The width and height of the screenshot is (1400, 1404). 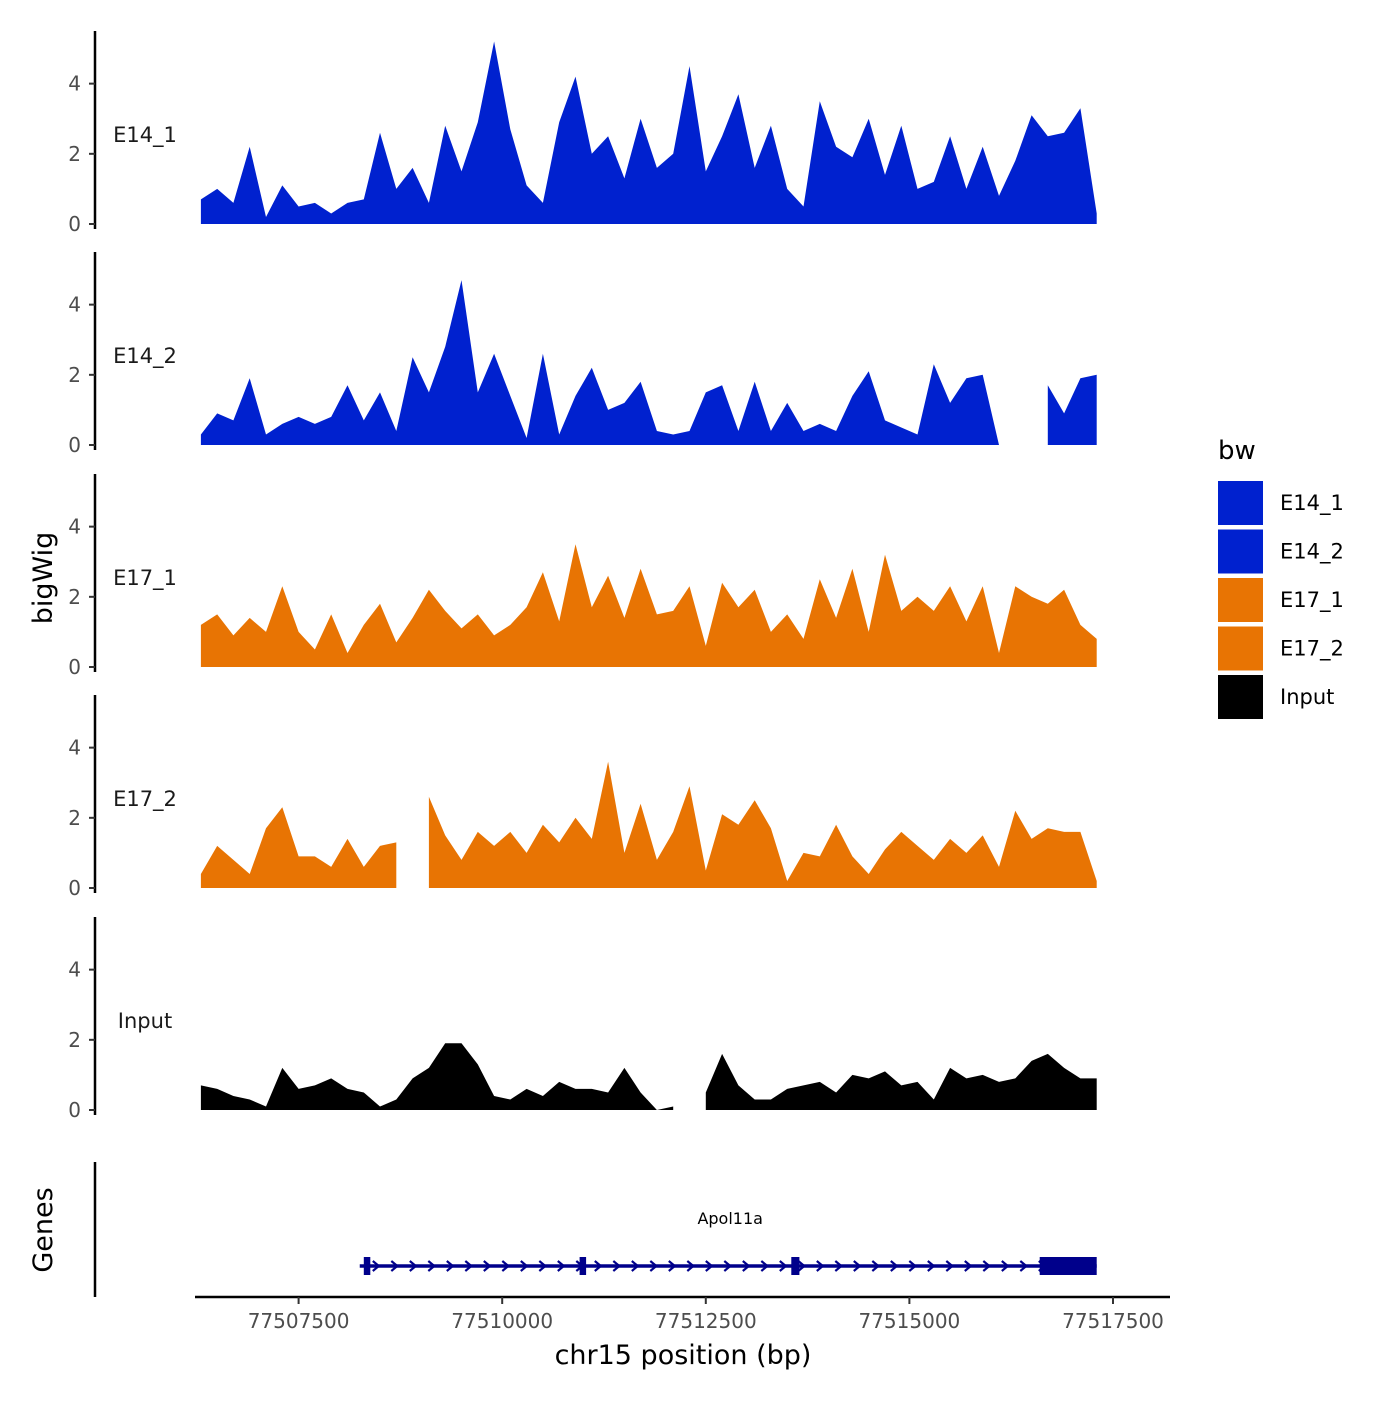 What do you see at coordinates (74, 970) in the screenshot?
I see `track-input-y-tick-label: 4` at bounding box center [74, 970].